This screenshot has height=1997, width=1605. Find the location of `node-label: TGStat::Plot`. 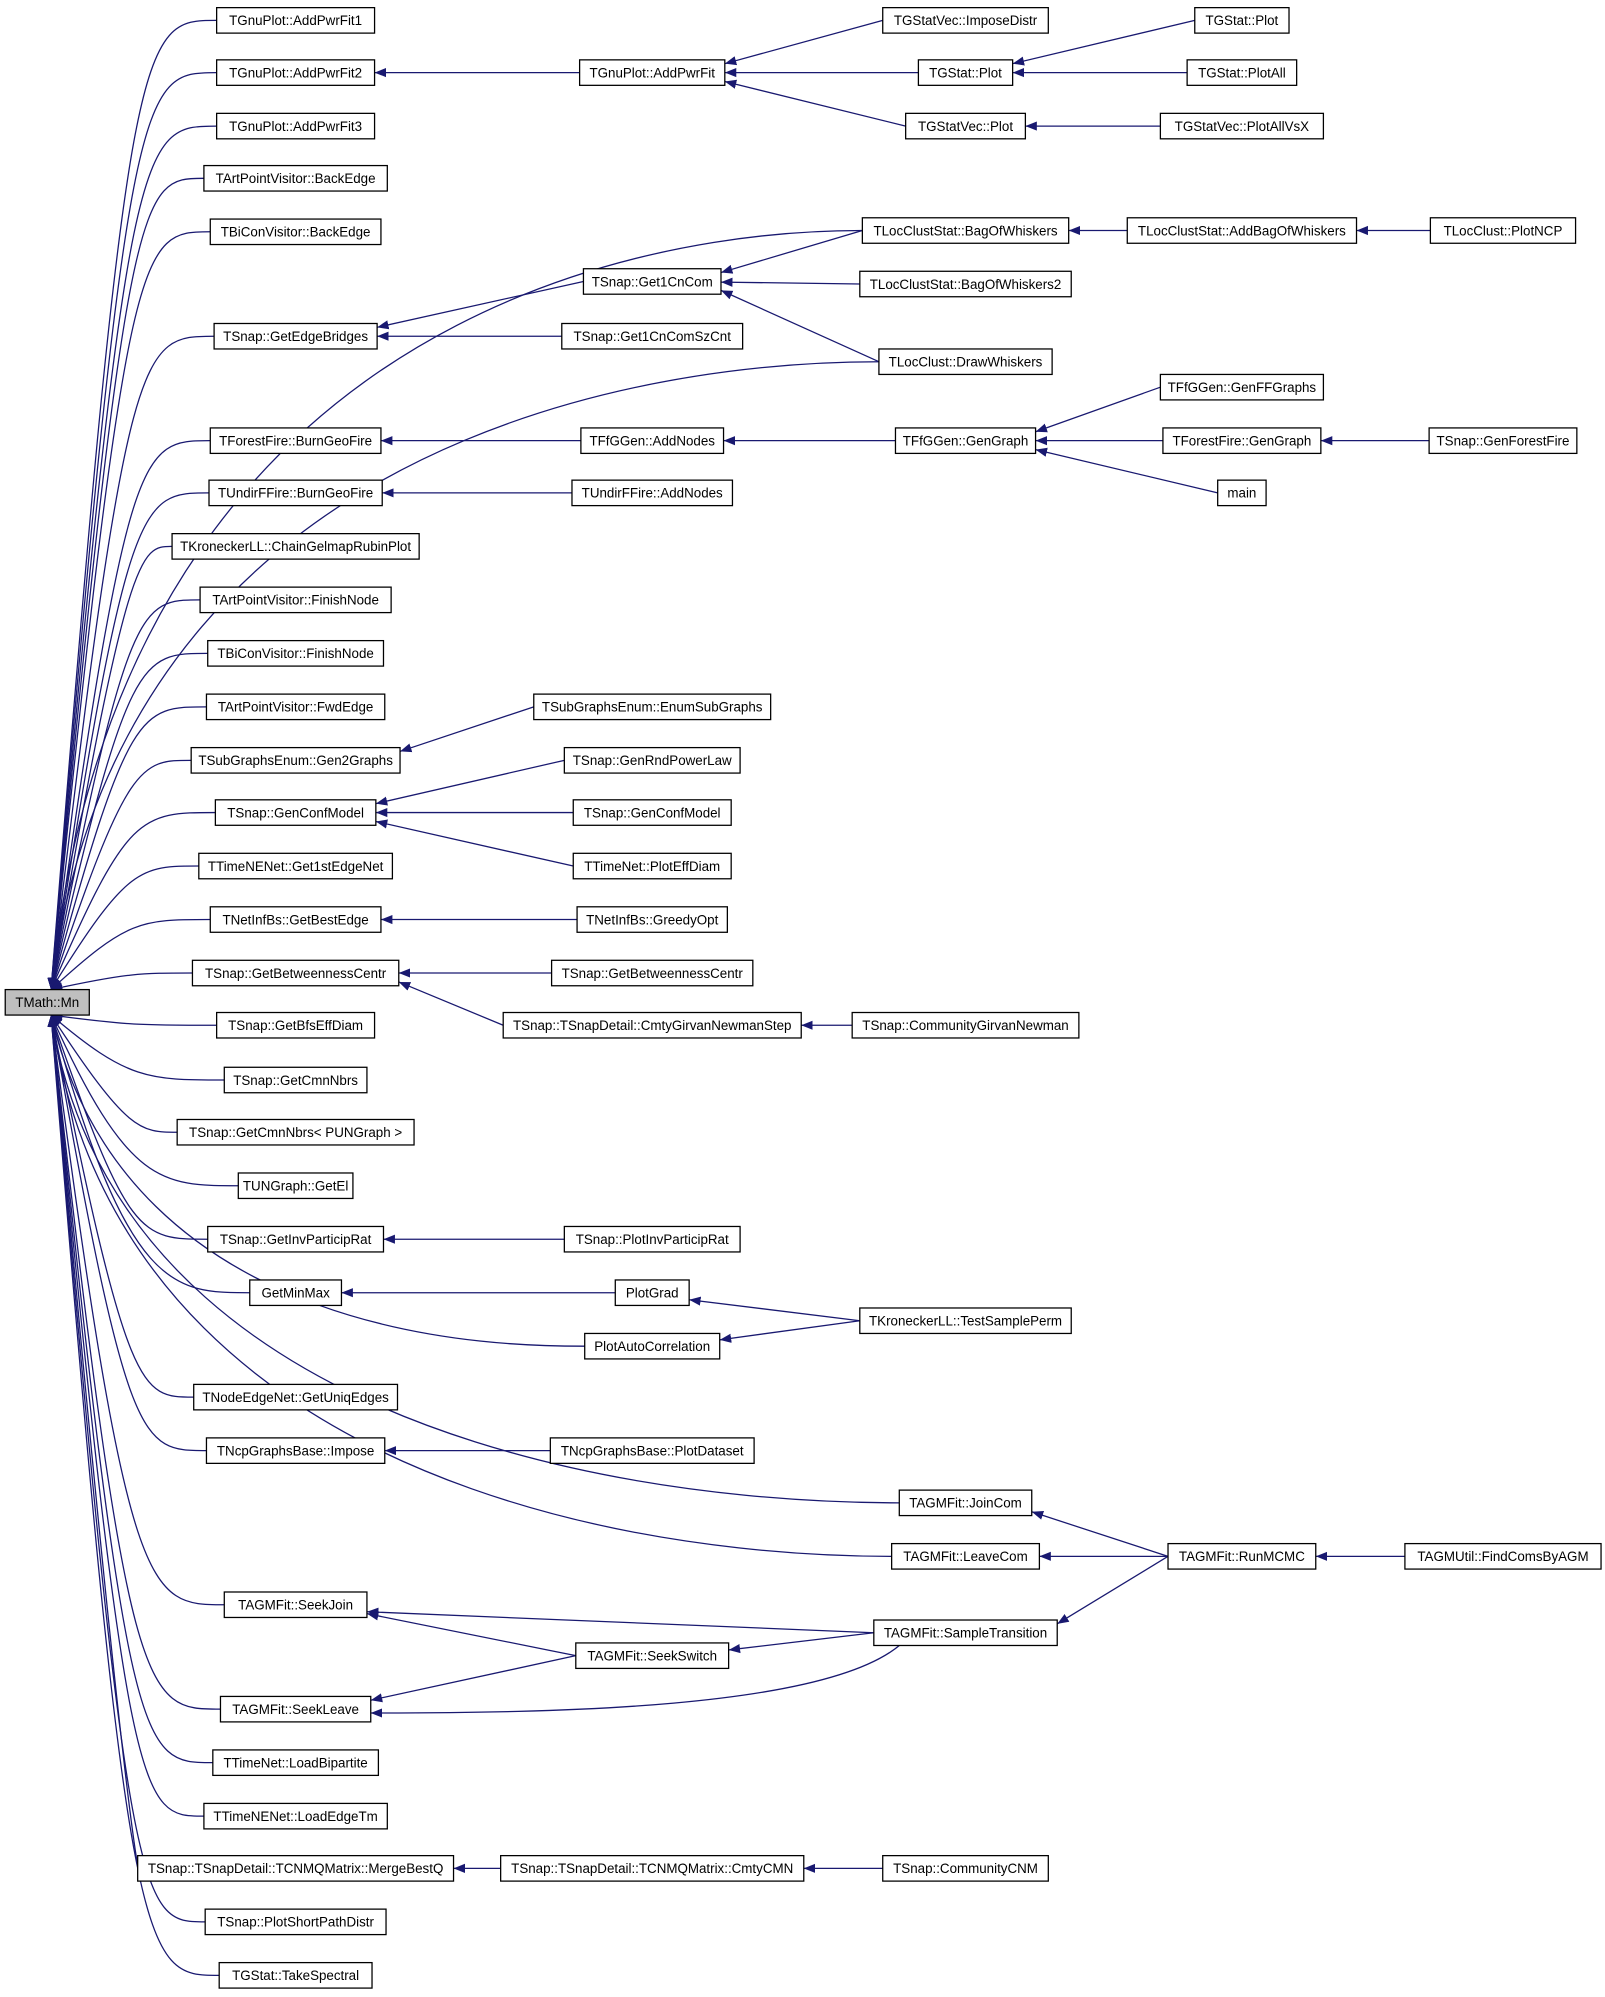

node-label: TGStat::Plot is located at coordinates (965, 72).